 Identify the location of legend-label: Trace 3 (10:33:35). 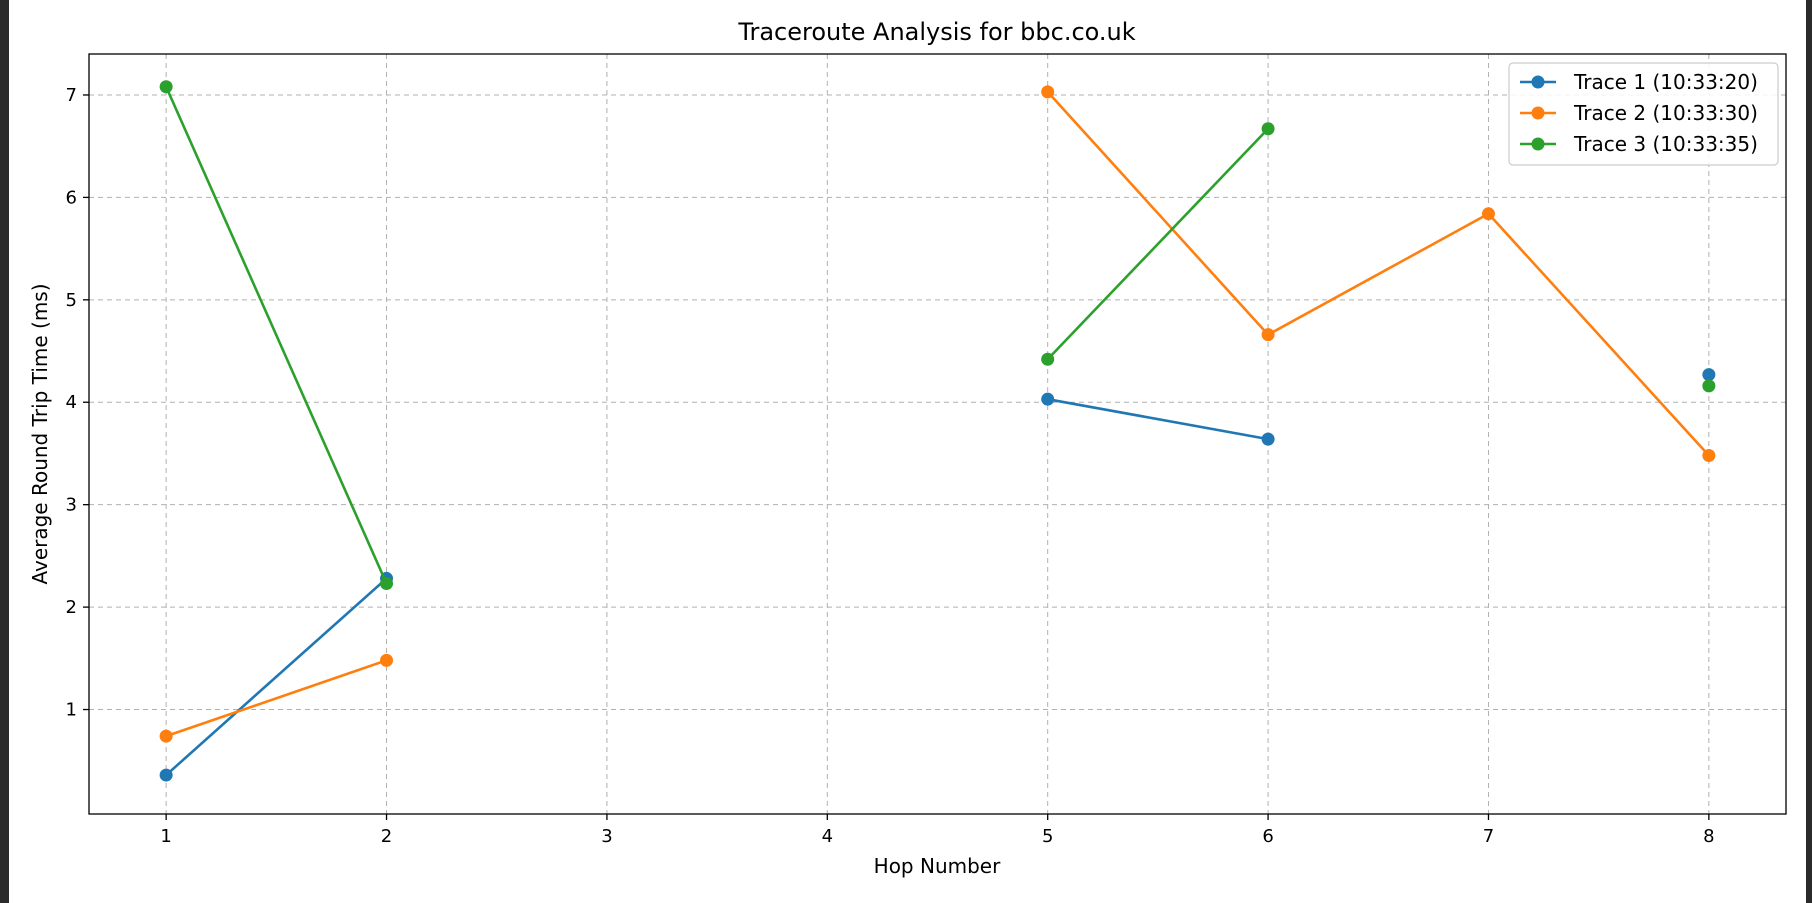
(1665, 144).